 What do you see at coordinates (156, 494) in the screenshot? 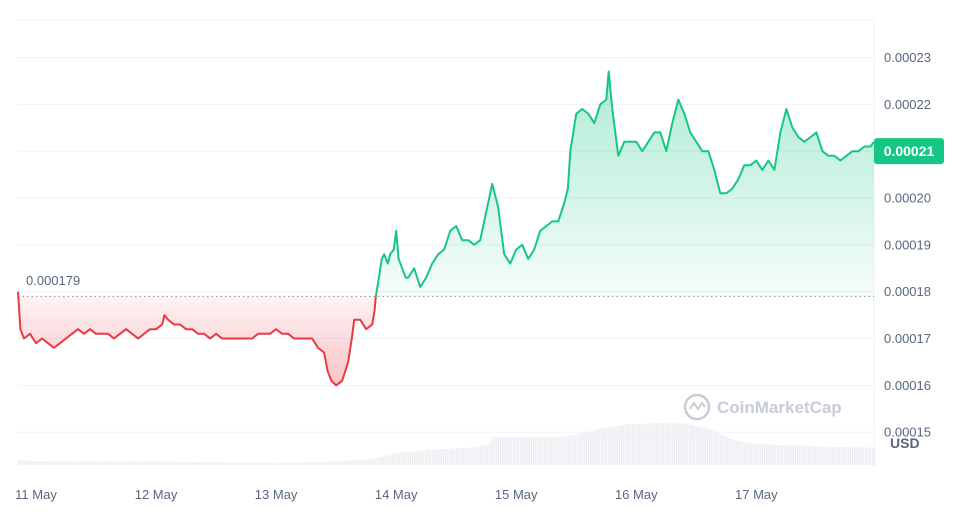
I see `x-tick-label: 12 May` at bounding box center [156, 494].